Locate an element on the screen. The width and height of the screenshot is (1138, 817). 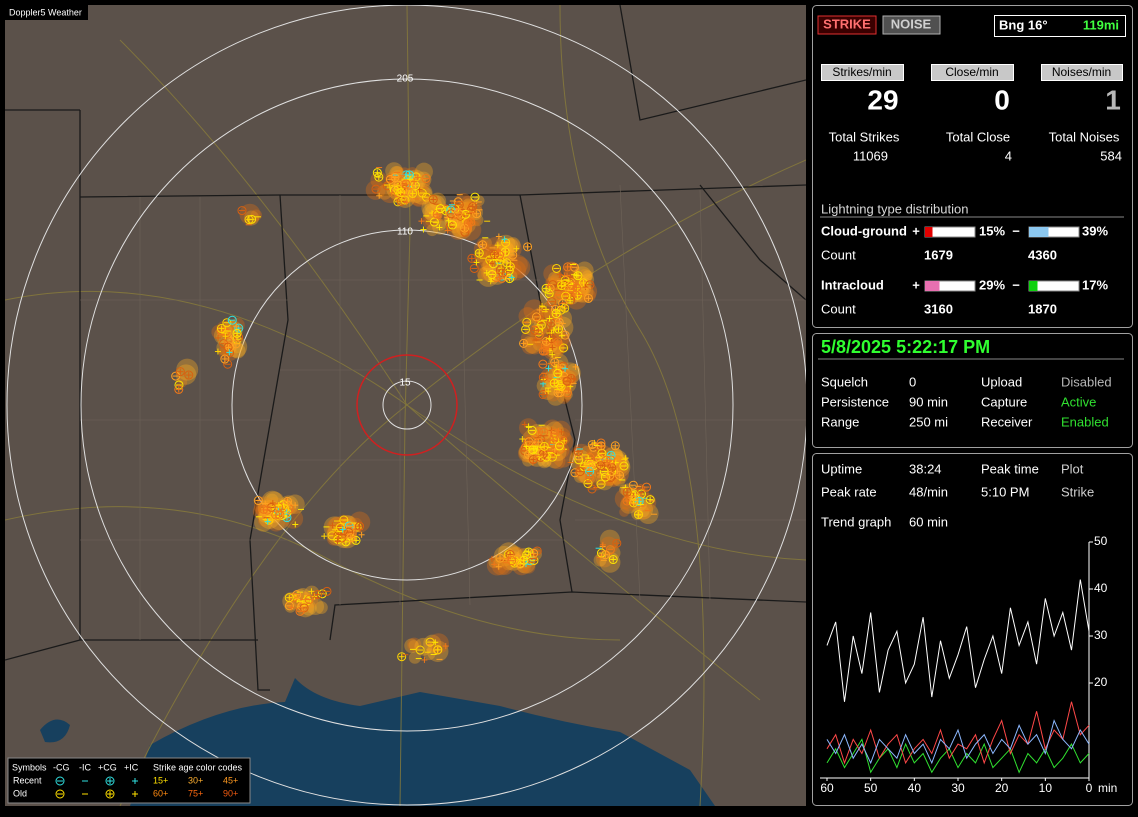
count: 1679 is located at coordinates (938, 254).